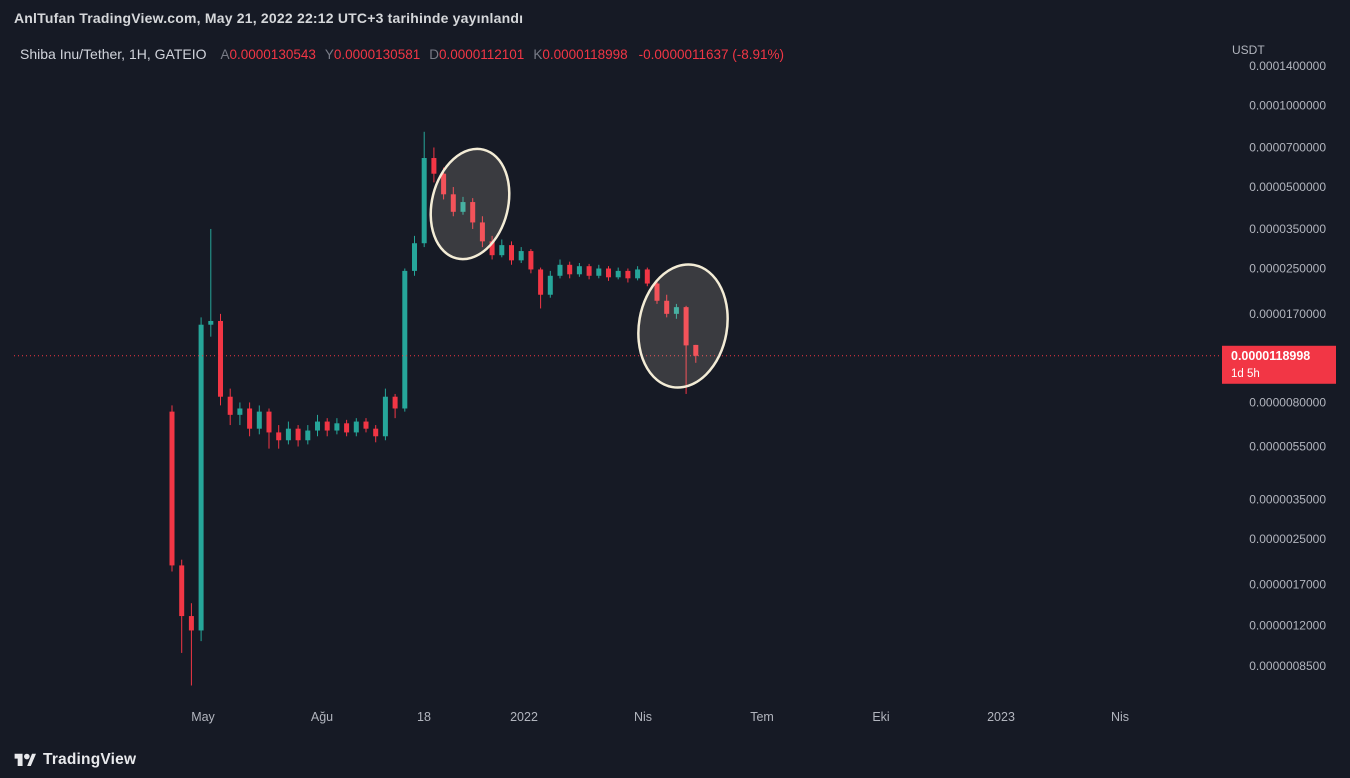 This screenshot has height=778, width=1350. I want to click on price-tick-label: 0.0000055000, so click(1287, 447).